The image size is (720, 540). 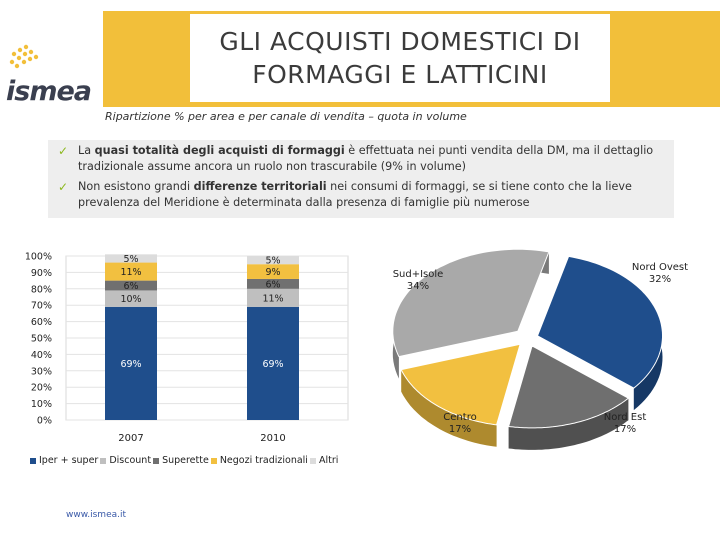 What do you see at coordinates (69, 460) in the screenshot?
I see `legend-label: Iper + super` at bounding box center [69, 460].